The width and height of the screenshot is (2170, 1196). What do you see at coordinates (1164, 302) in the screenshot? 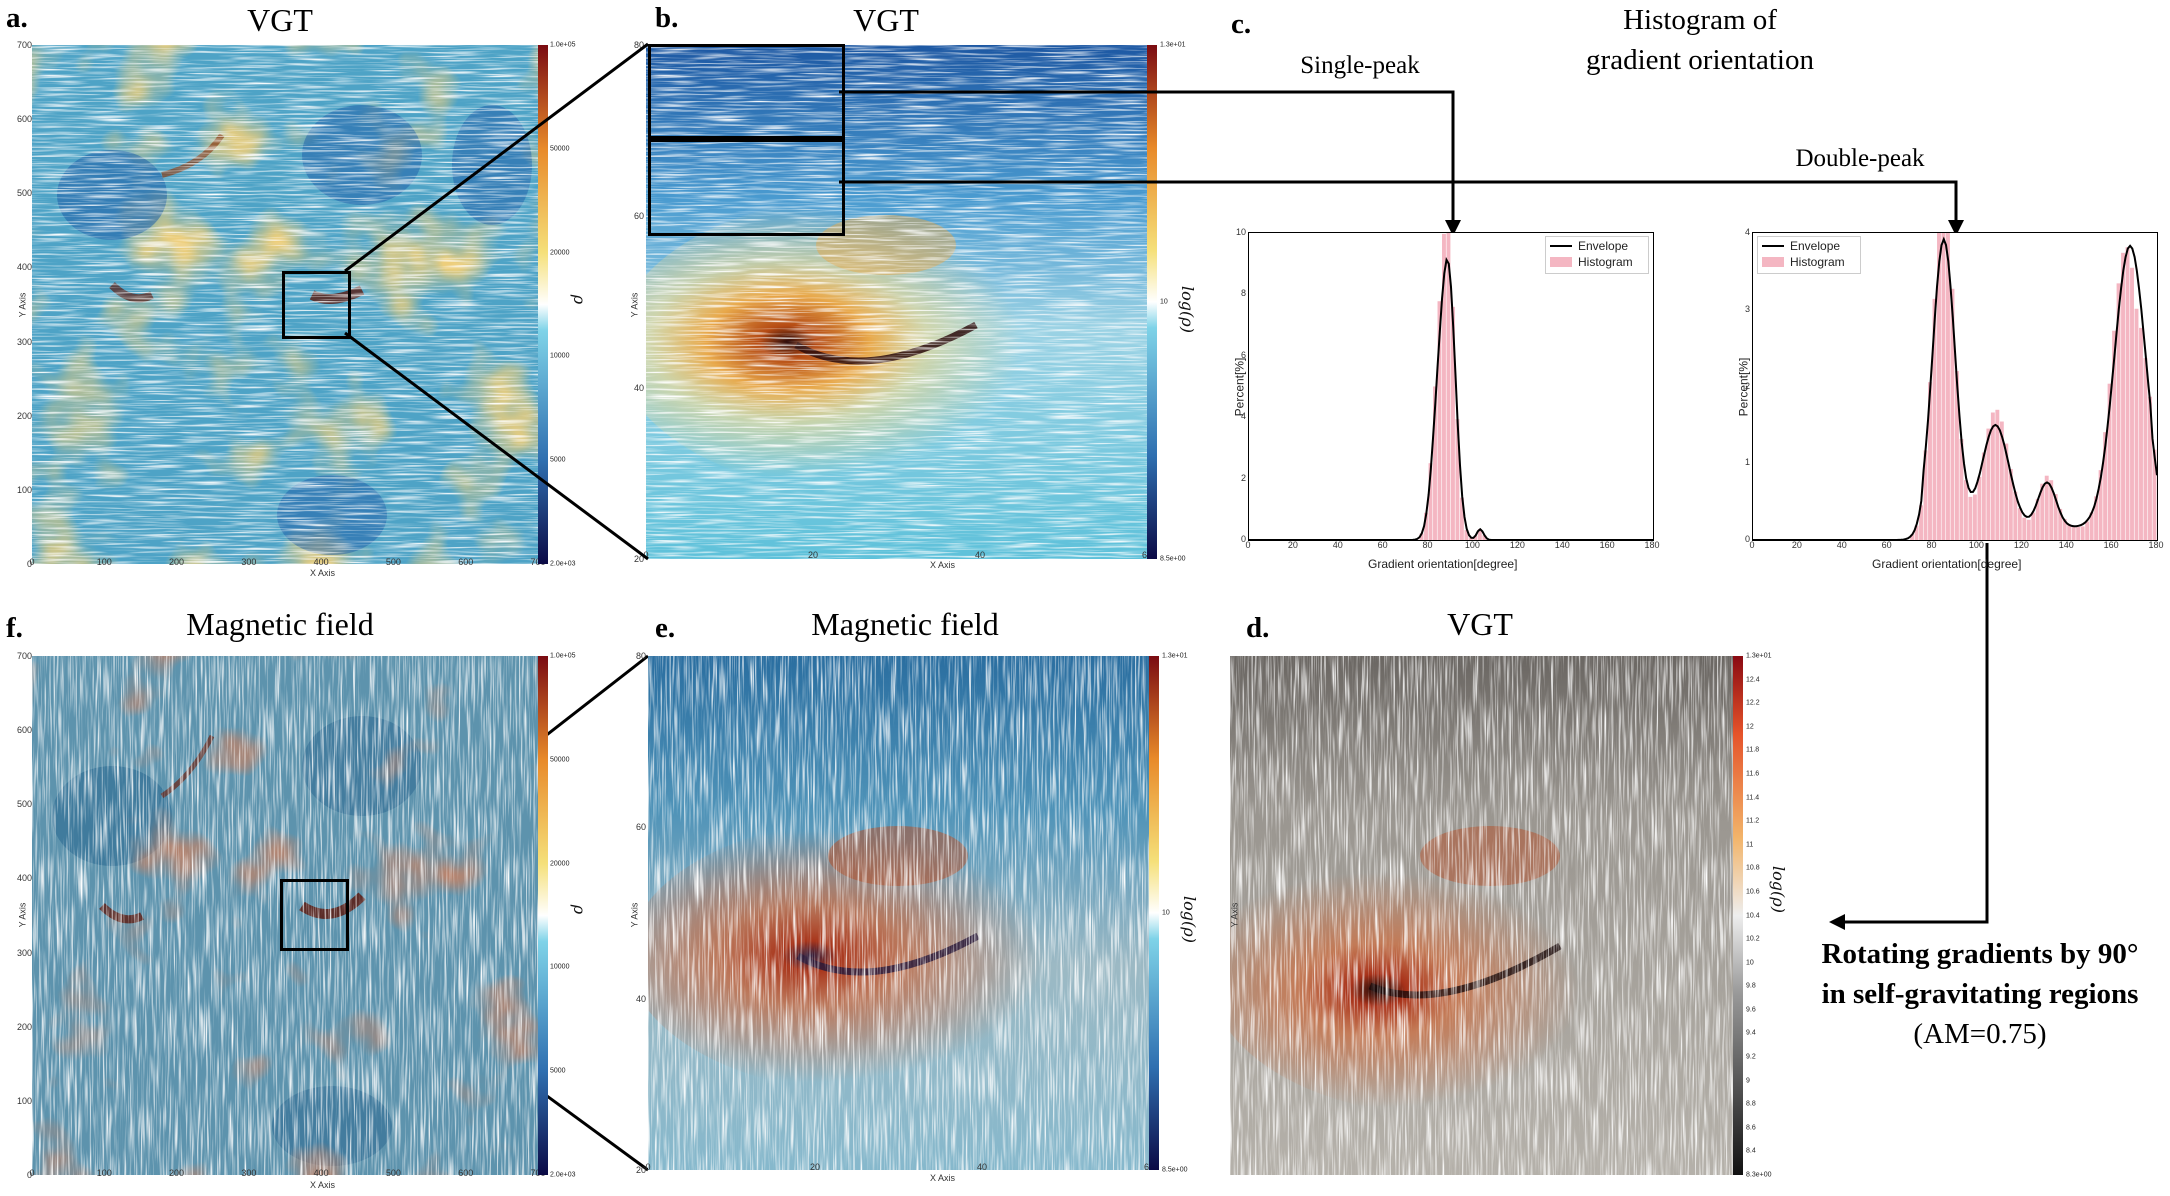
I see `cbar-tick: 10` at bounding box center [1164, 302].